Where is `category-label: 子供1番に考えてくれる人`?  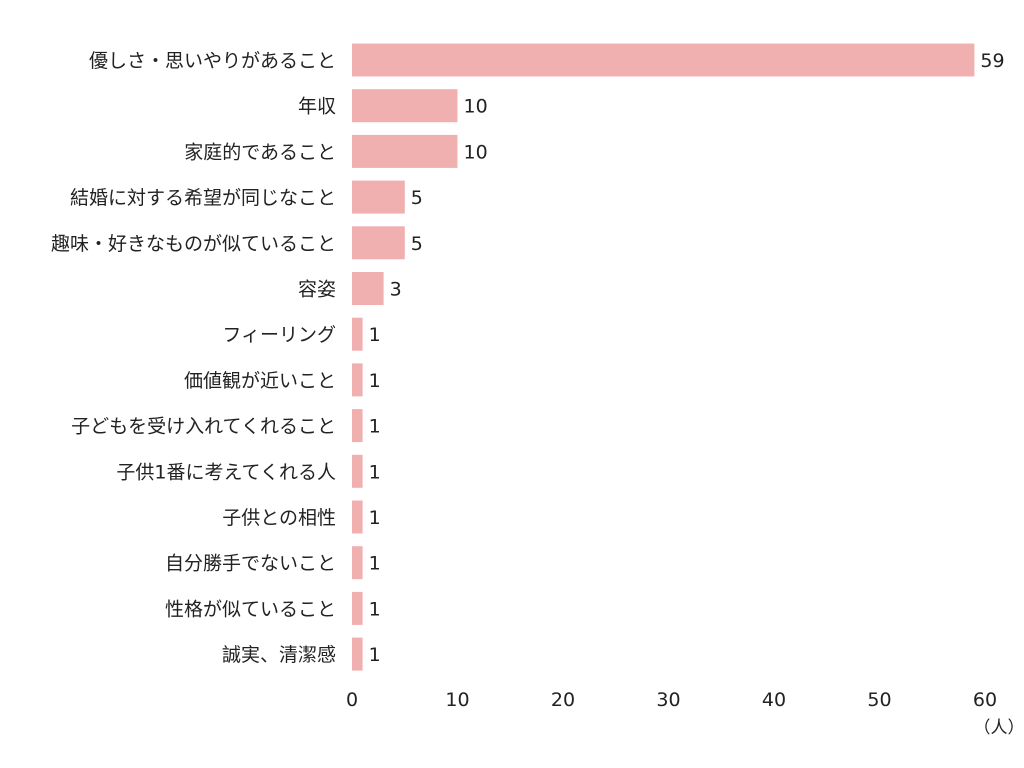
category-label: 子供1番に考えてくれる人 is located at coordinates (226, 472).